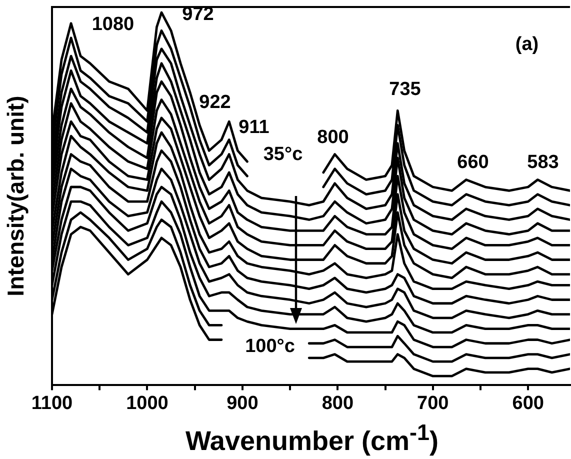 The image size is (571, 459). Describe the element at coordinates (52, 403) in the screenshot. I see `x-tick-label: 1100` at that location.